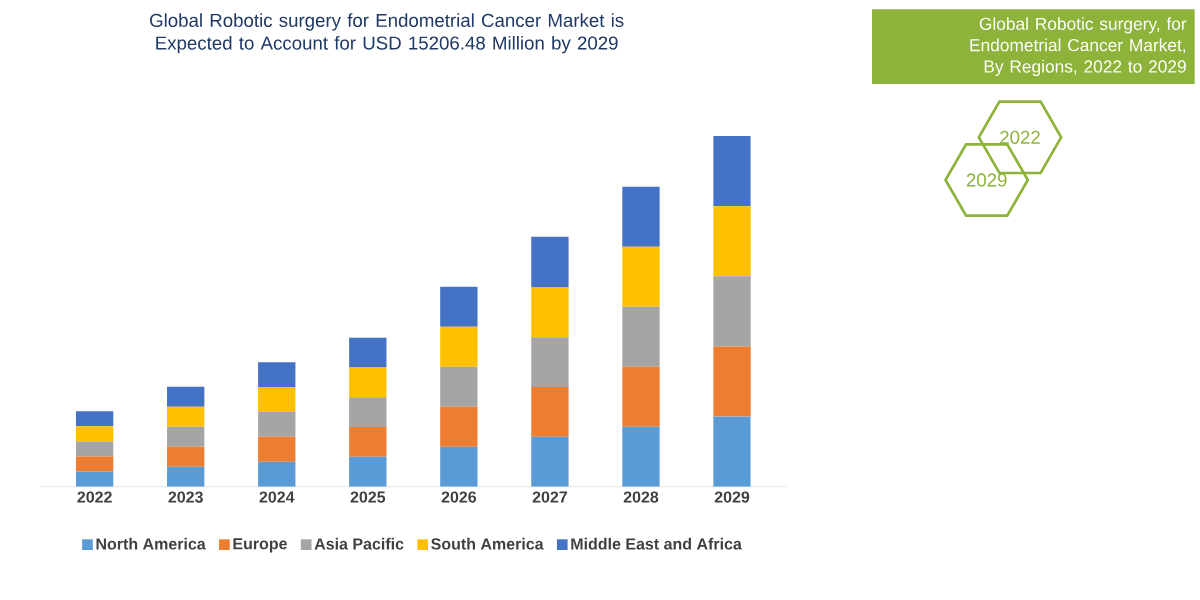  What do you see at coordinates (94, 497) in the screenshot?
I see `x-tick-label: 2022` at bounding box center [94, 497].